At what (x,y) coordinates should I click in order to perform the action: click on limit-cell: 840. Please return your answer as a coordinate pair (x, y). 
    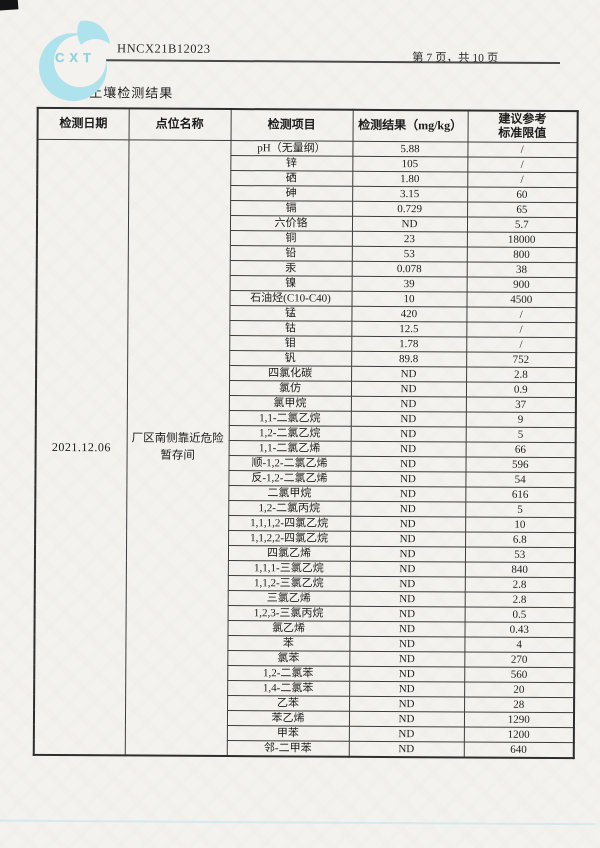
    Looking at the image, I should click on (519, 569).